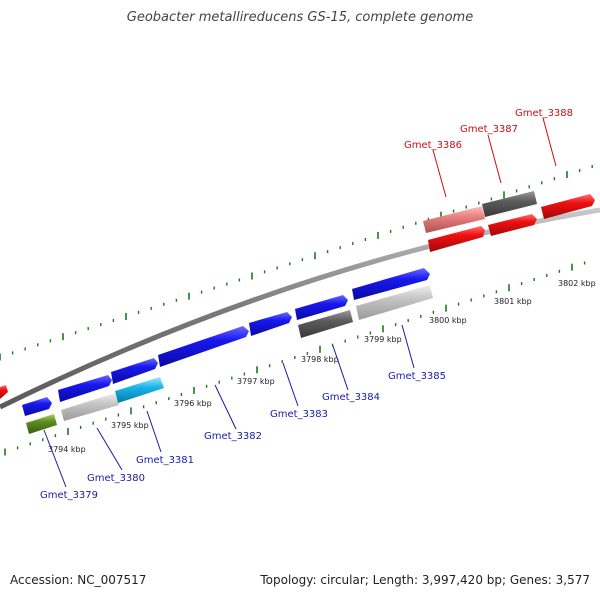 The image size is (600, 600). I want to click on scale-label: 3801 kbp, so click(513, 301).